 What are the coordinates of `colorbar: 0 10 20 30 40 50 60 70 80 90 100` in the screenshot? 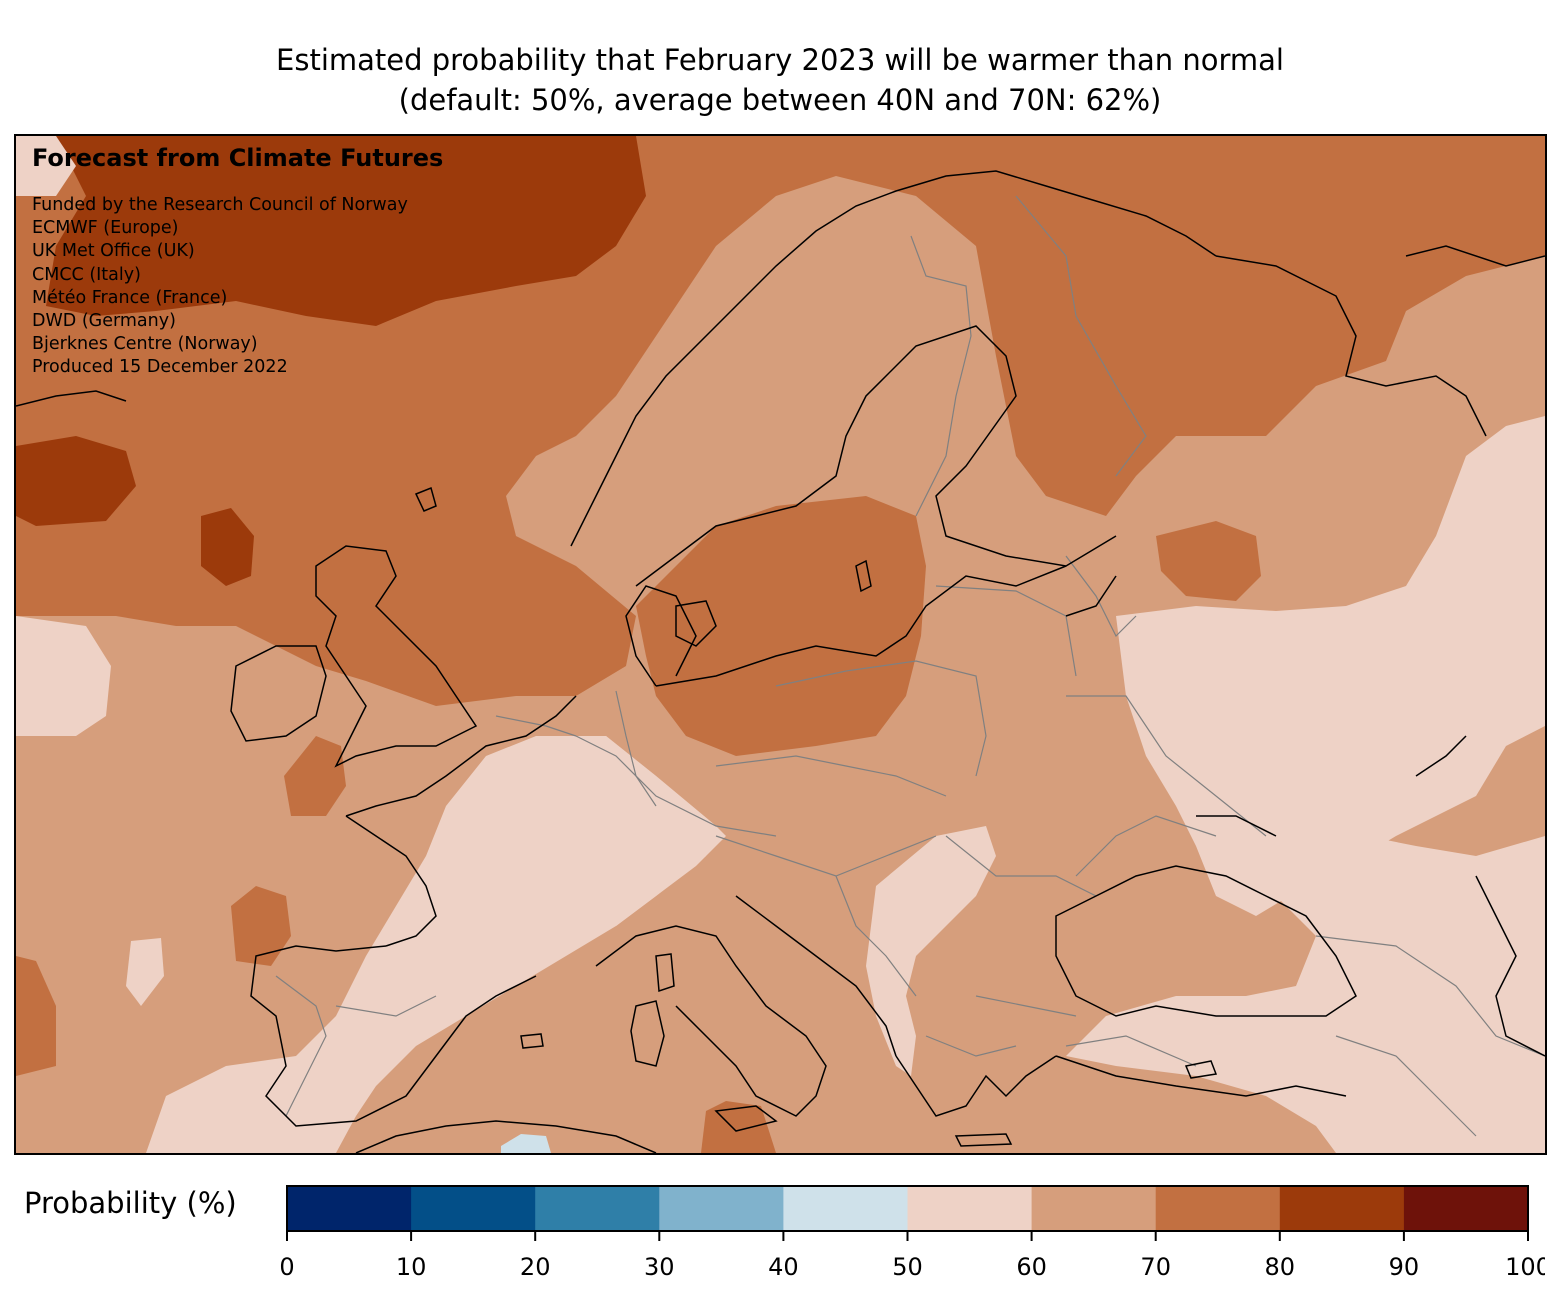 It's located at (912, 1233).